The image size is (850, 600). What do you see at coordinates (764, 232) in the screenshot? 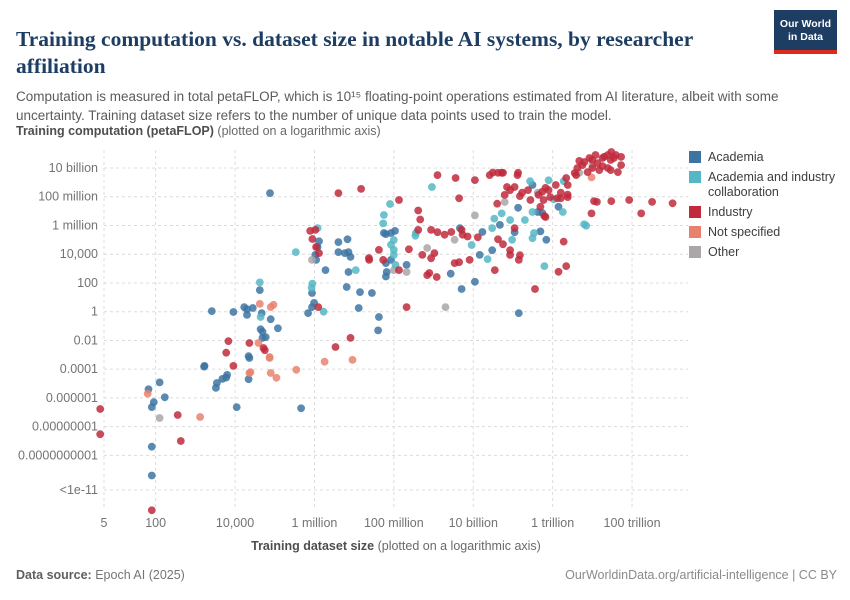
I see `legend-item-not-specified: Not specified` at bounding box center [764, 232].